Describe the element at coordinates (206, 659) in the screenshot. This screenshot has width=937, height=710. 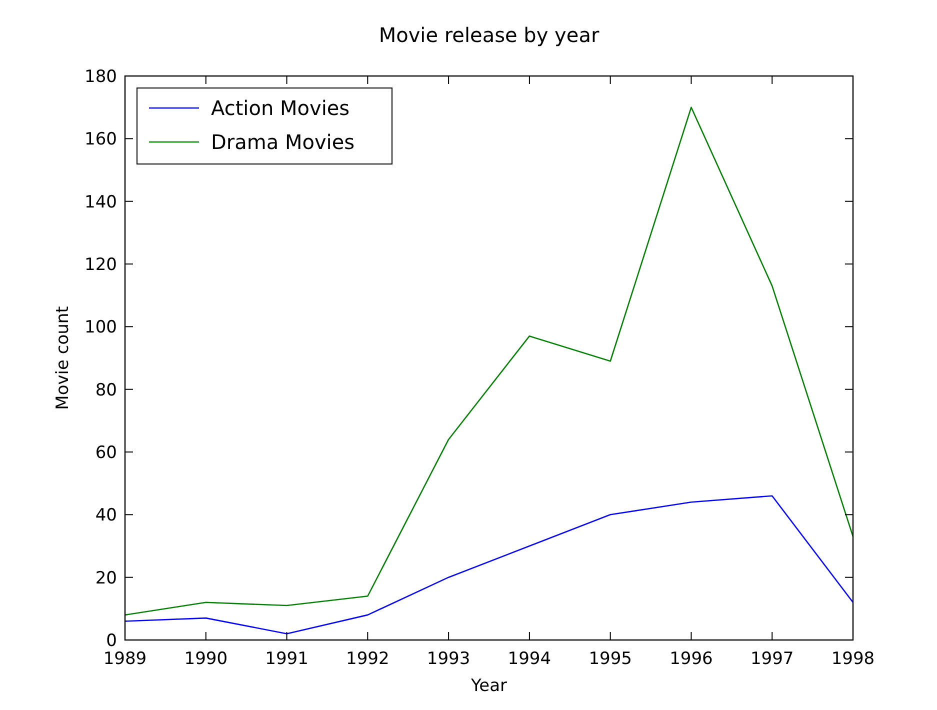
I see `x-tick-label: 1990` at that location.